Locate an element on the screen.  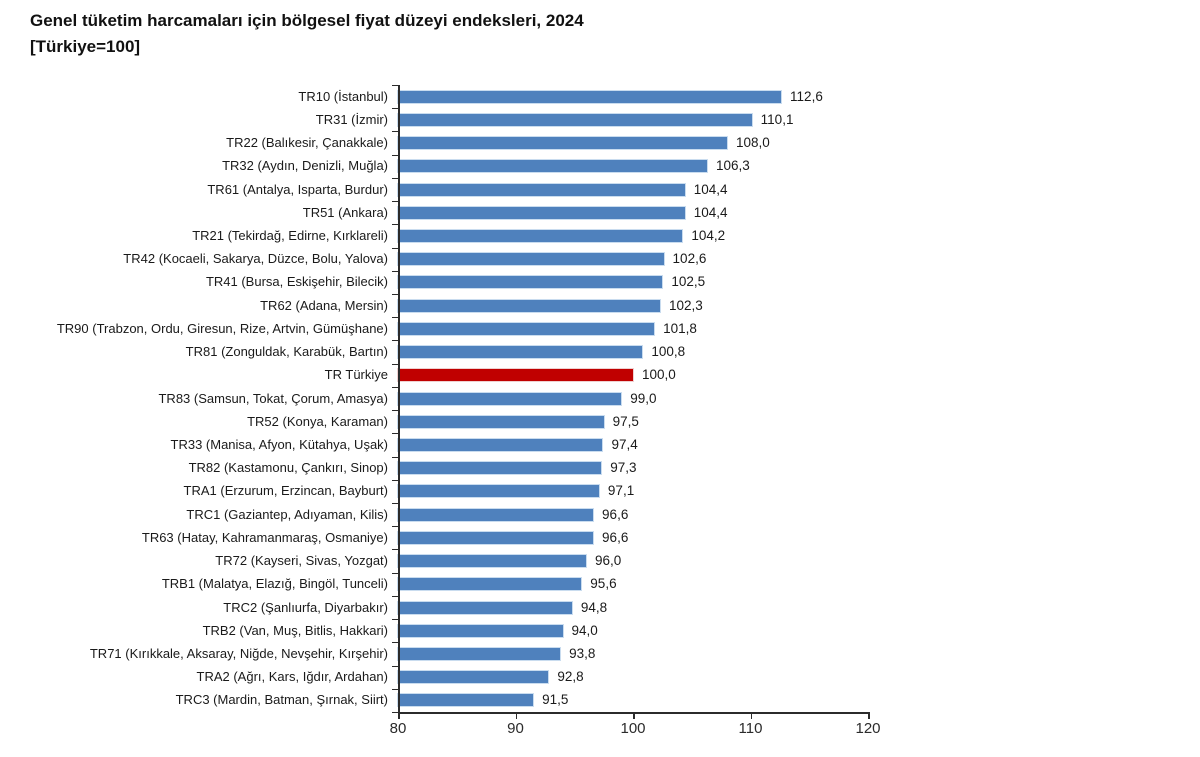
category-label: TR41 (Bursa, Eskişehir, Bilecik) is located at coordinates (296, 282).